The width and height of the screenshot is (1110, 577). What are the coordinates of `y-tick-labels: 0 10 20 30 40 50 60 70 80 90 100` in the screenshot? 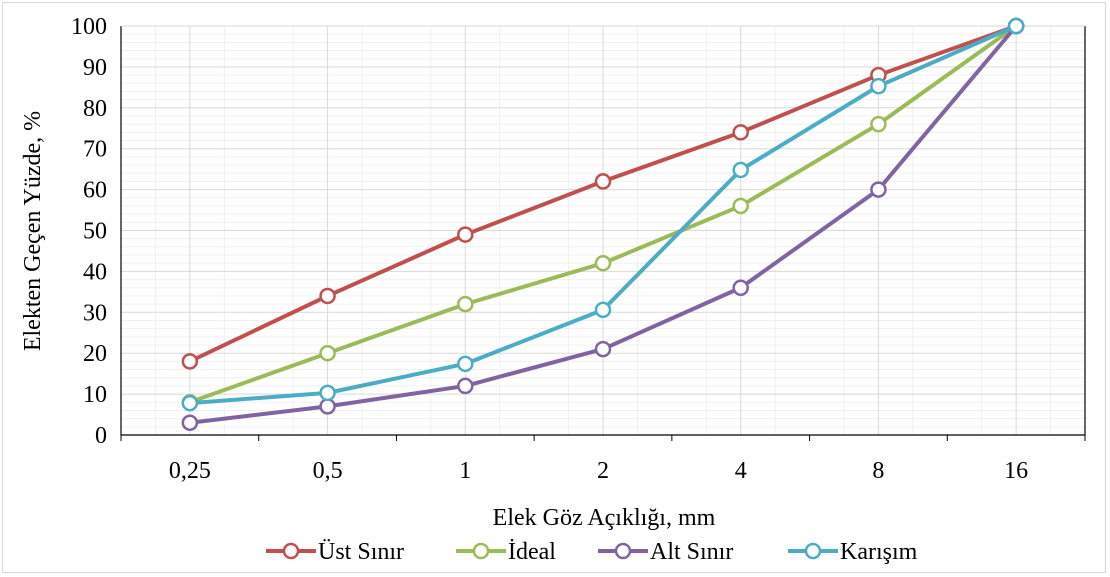 It's located at (89, 231).